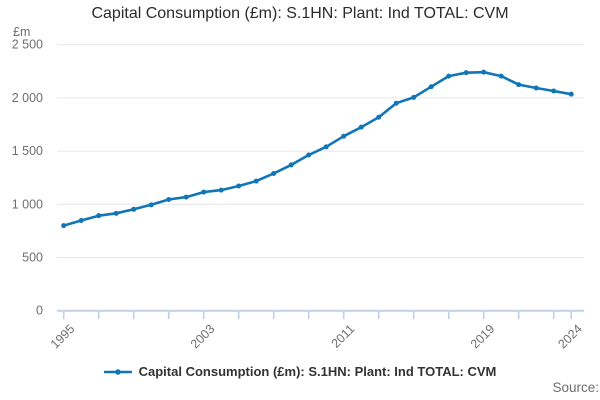 The width and height of the screenshot is (600, 400). Describe the element at coordinates (22, 32) in the screenshot. I see `y-axis-unit-label: £m` at that location.